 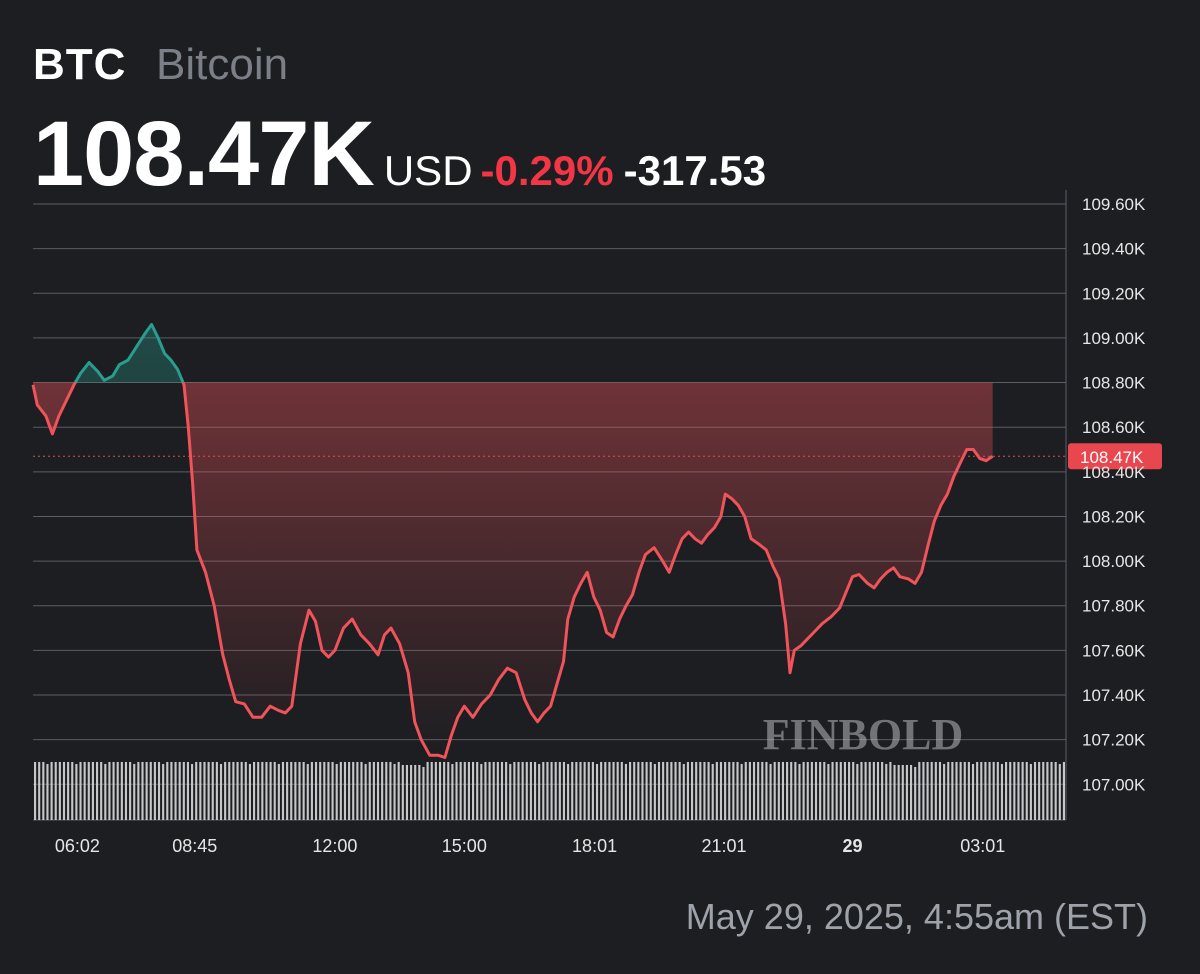 What do you see at coordinates (1114, 516) in the screenshot?
I see `y-tick-label: 108.20K` at bounding box center [1114, 516].